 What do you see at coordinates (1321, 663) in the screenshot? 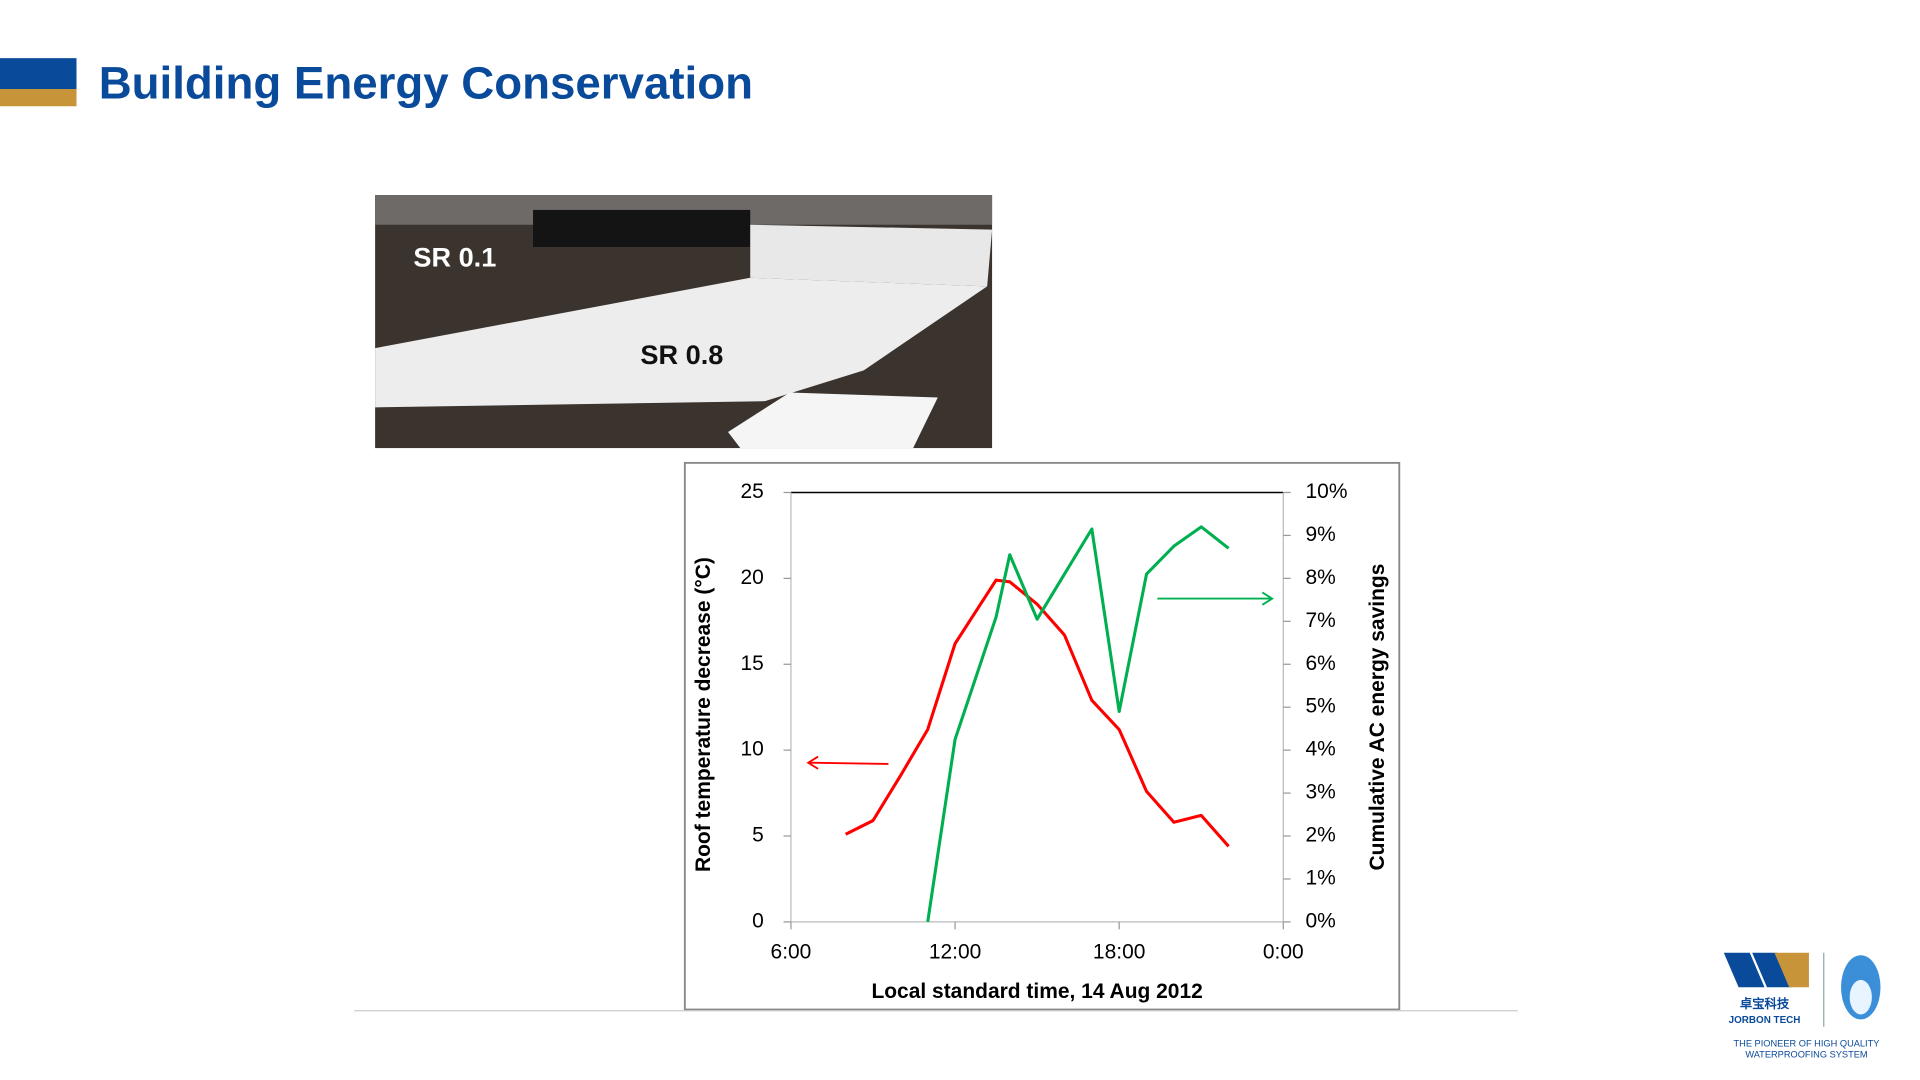
I see `y2-tick-label: 6%` at bounding box center [1321, 663].